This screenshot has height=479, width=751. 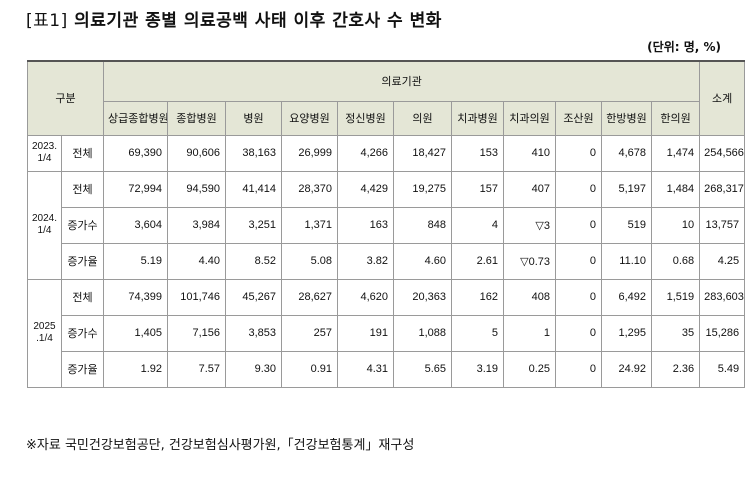 What do you see at coordinates (722, 225) in the screenshot?
I see `total-cell: 13,757` at bounding box center [722, 225].